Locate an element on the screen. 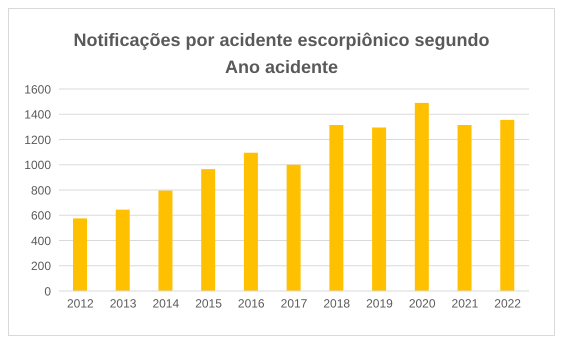  chart-title: Notificações por acidente escorpiônico segundo Ano acidente is located at coordinates (281, 54).